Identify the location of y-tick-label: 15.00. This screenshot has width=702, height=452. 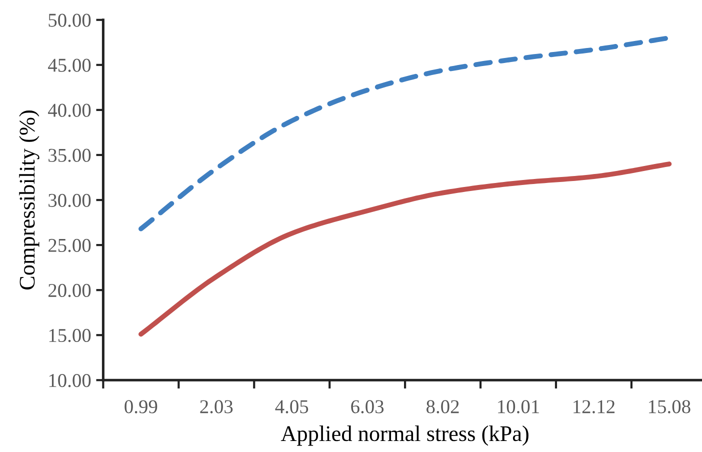
(70, 335).